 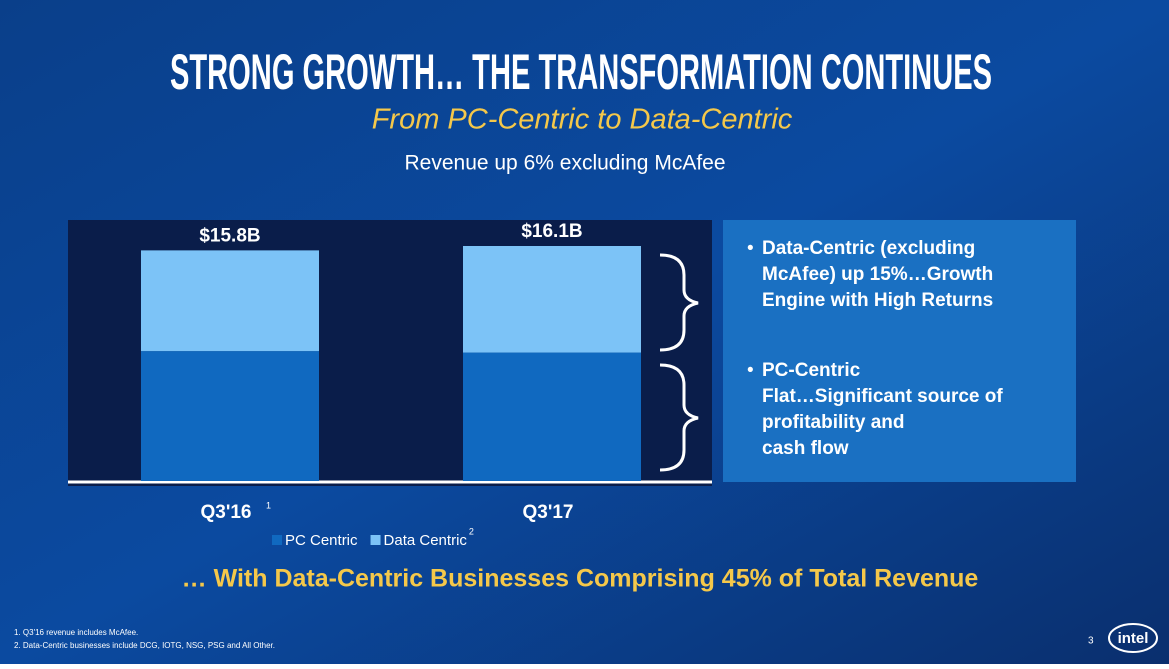 I want to click on footnote: 1. Q3'16 revenue includes McAfee., so click(x=76, y=632).